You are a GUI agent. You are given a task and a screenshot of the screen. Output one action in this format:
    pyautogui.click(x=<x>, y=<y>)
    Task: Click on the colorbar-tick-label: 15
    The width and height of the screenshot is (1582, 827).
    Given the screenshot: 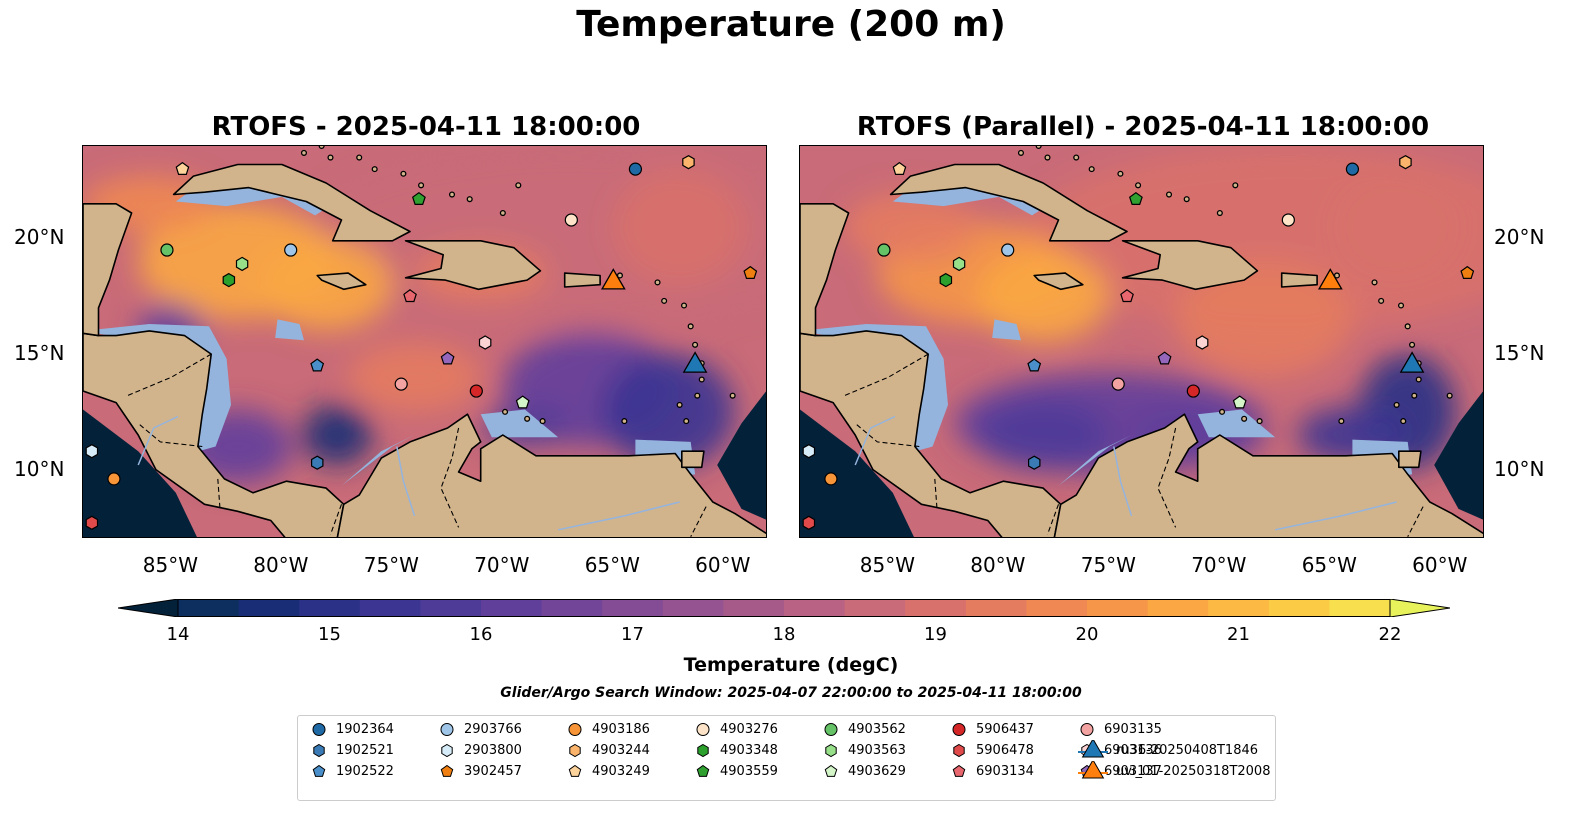 What is the action you would take?
    pyautogui.click(x=329, y=634)
    